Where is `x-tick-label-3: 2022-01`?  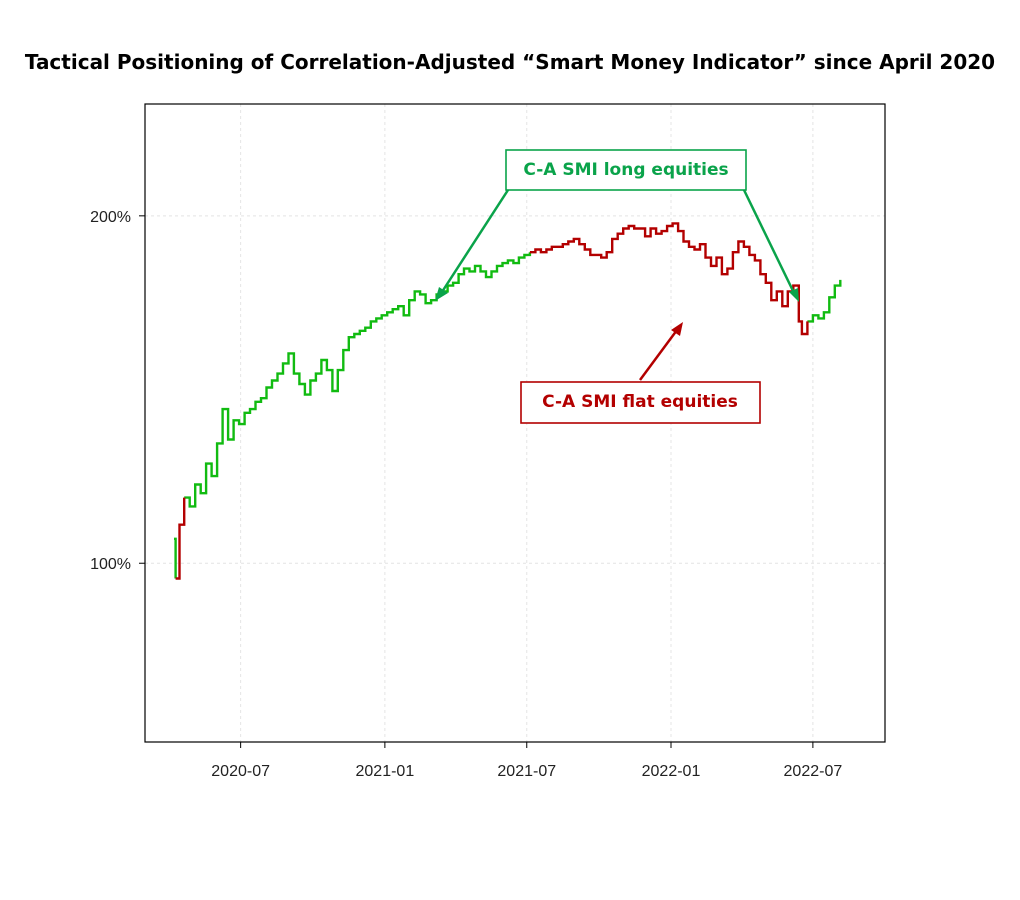
x-tick-label-3: 2022-01 is located at coordinates (671, 771).